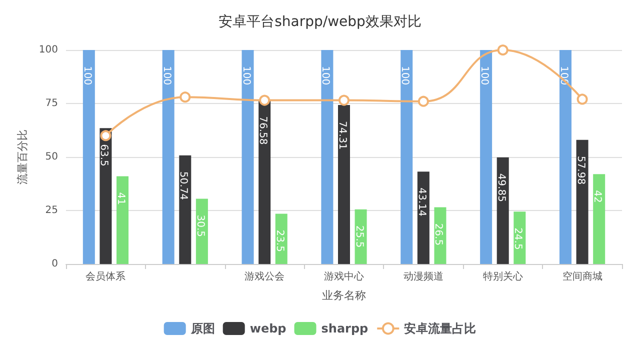 The image size is (640, 352). What do you see at coordinates (423, 276) in the screenshot?
I see `x-tick-label: 动漫频道` at bounding box center [423, 276].